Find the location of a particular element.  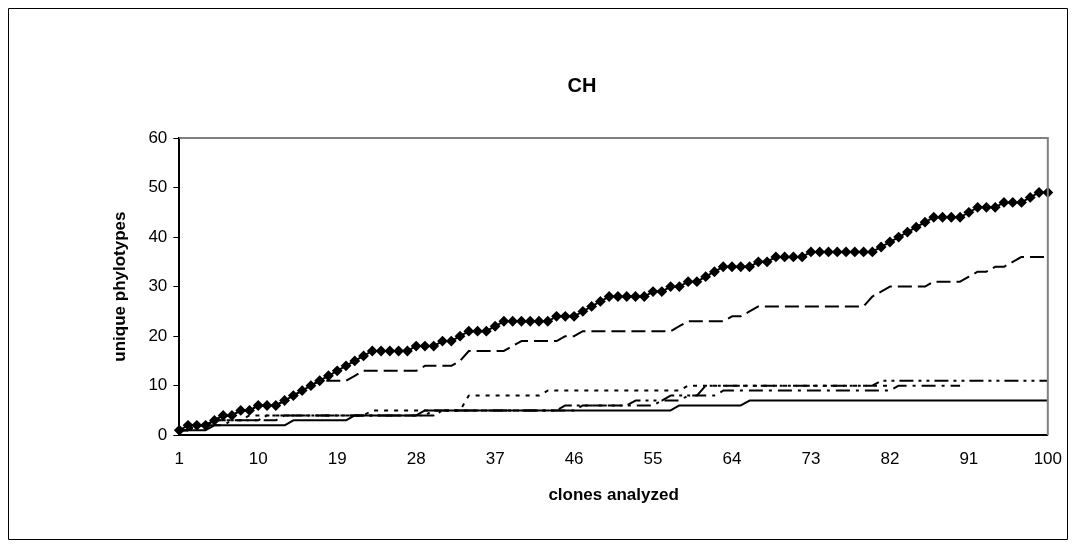

x-tick-label: 28 is located at coordinates (416, 459).